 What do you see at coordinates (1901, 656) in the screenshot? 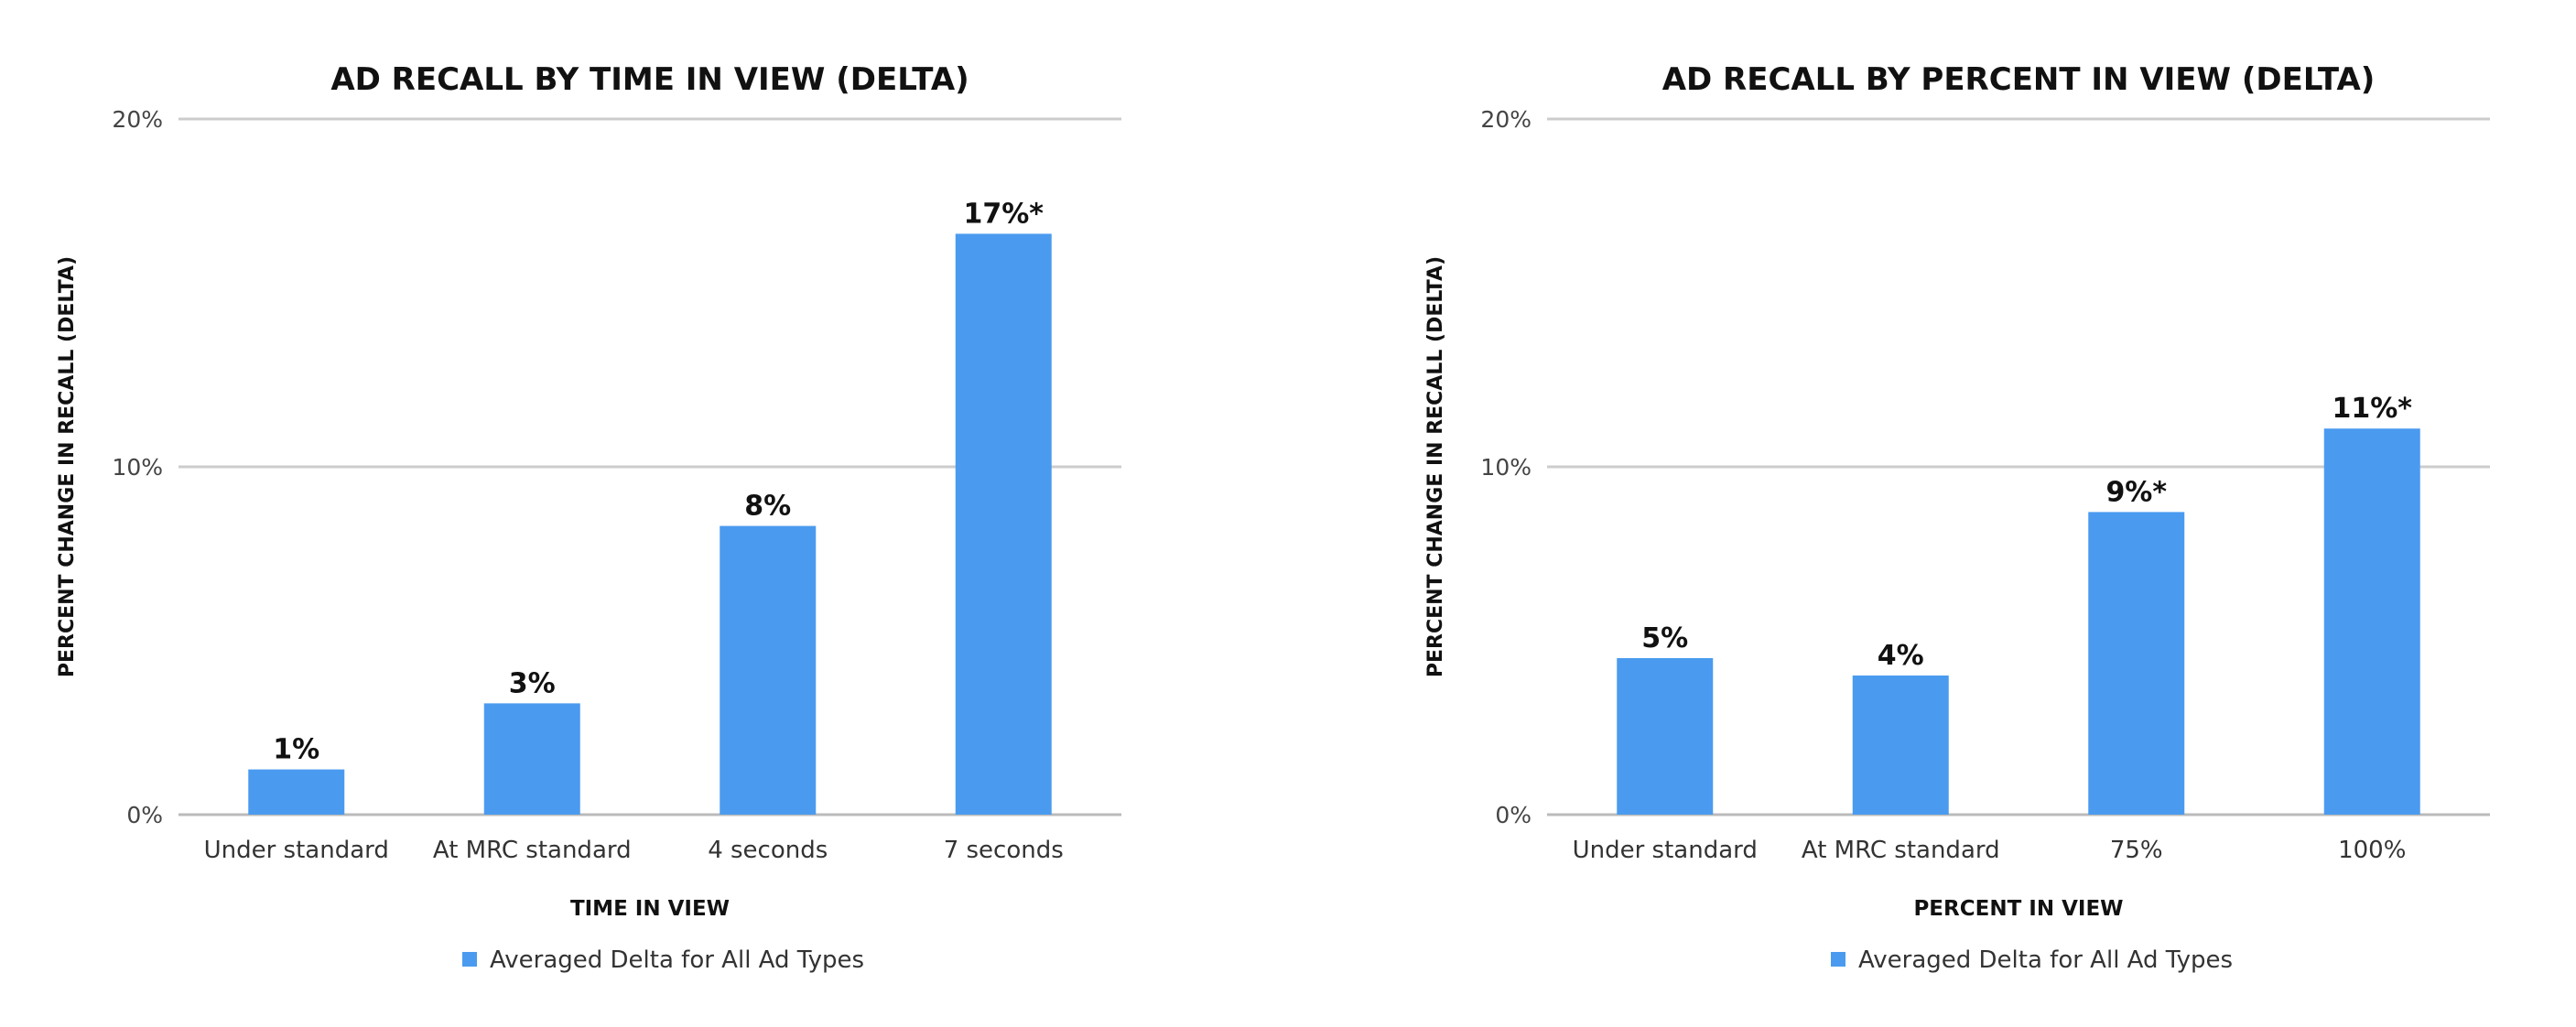
I see `data-label: 4%` at bounding box center [1901, 656].